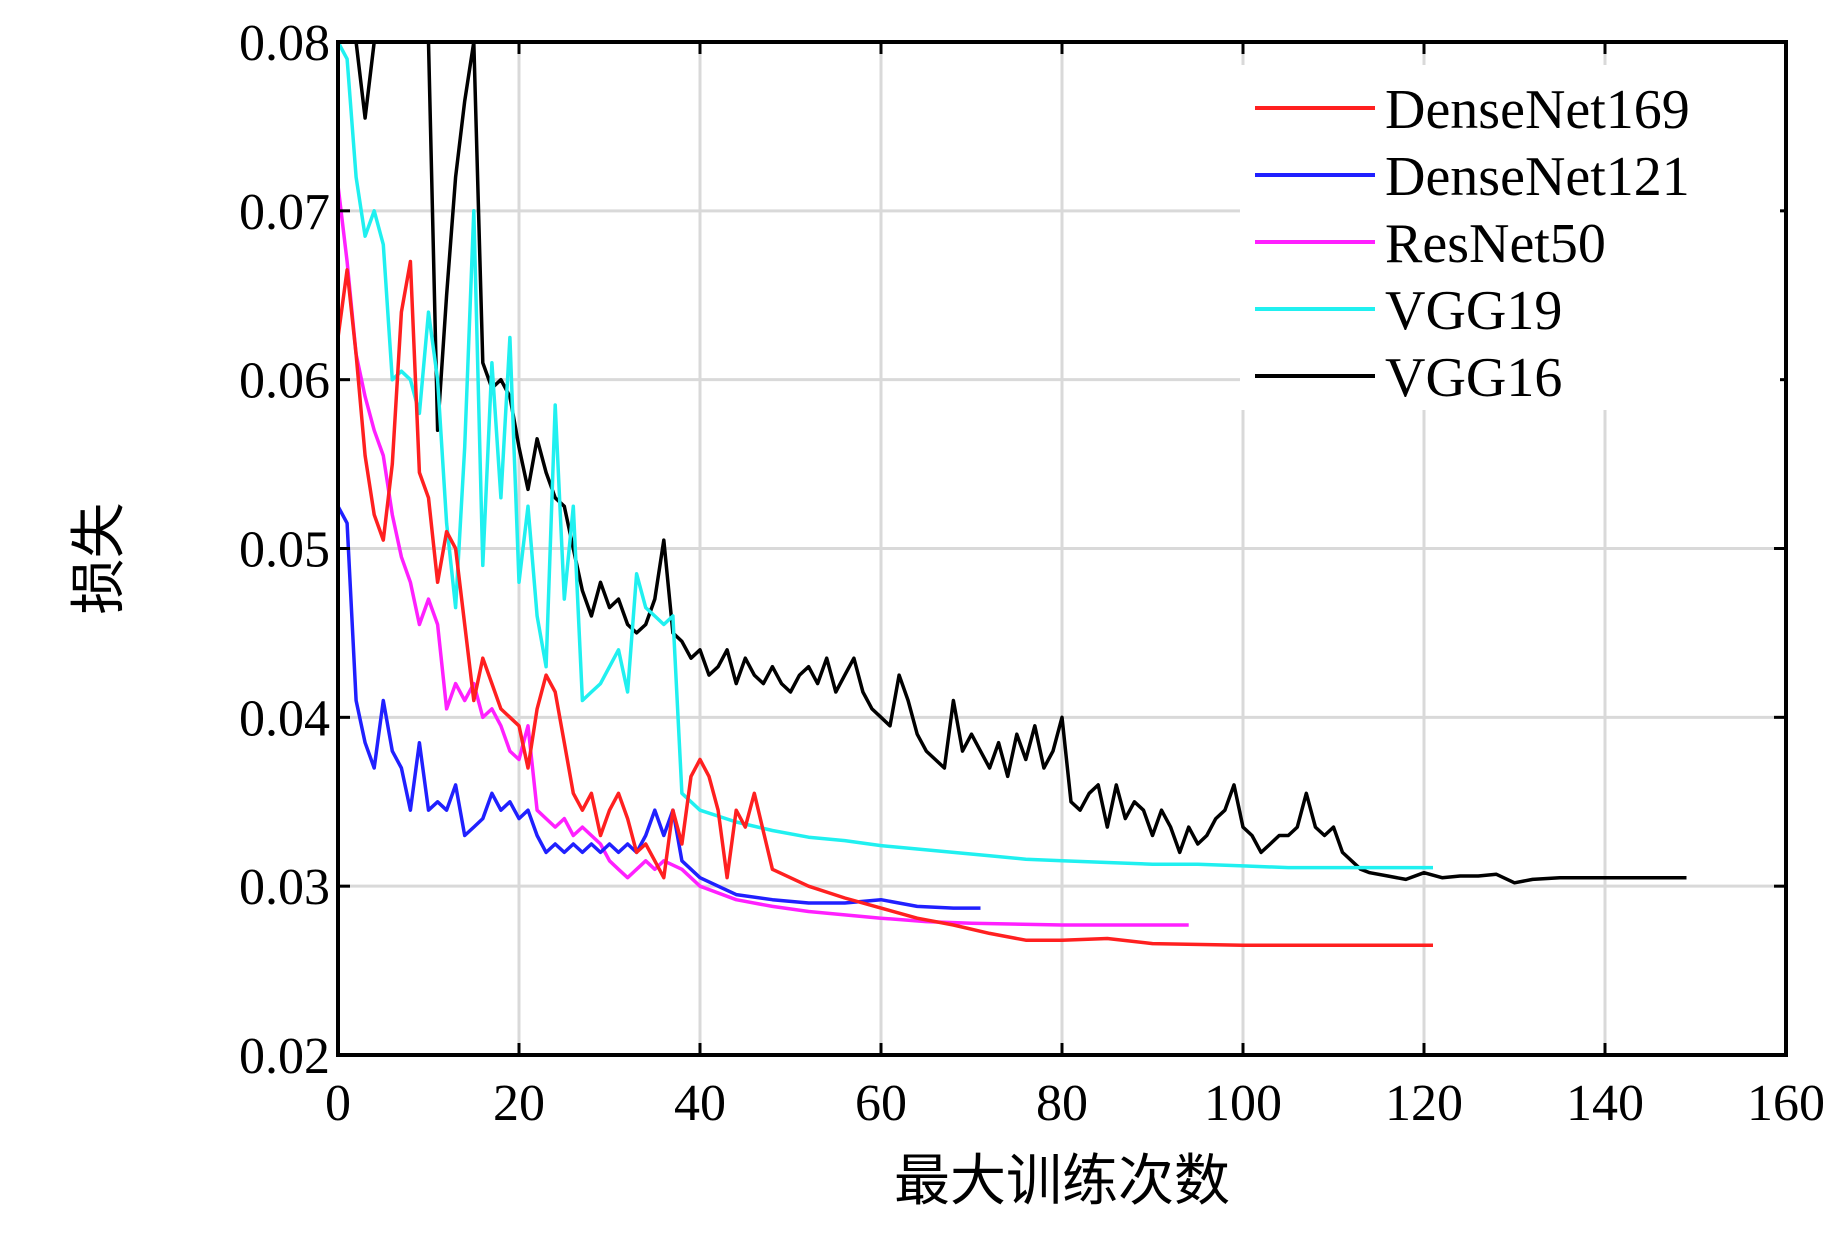 The height and width of the screenshot is (1233, 1839). Describe the element at coordinates (1537, 177) in the screenshot. I see `legend-label: DenseNet121` at that location.